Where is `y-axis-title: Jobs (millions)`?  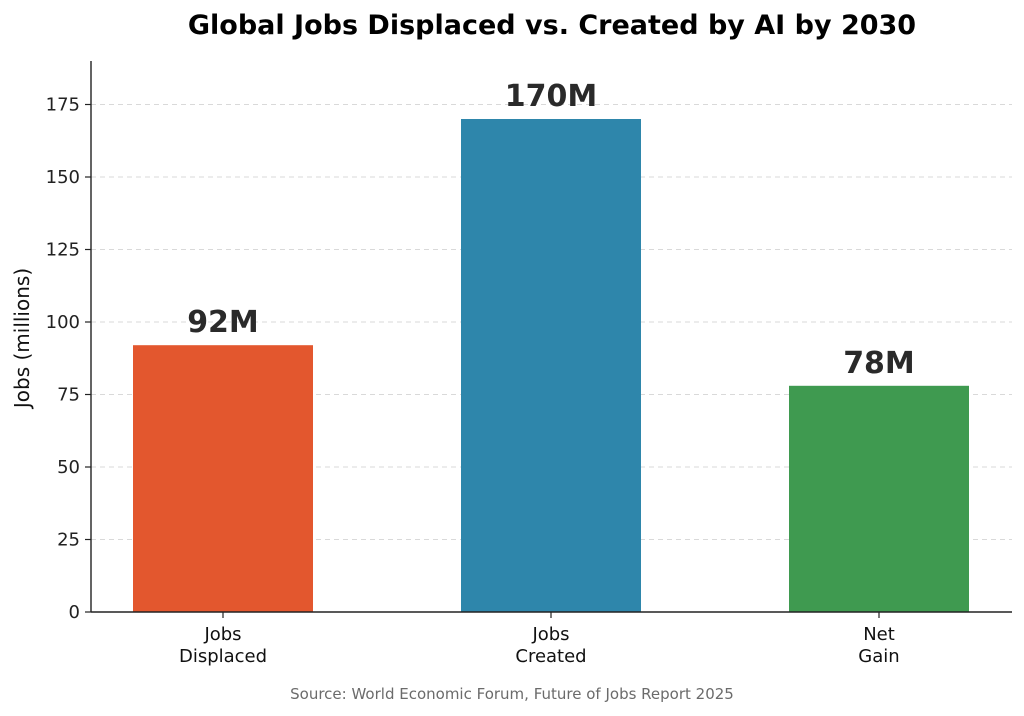 y-axis-title: Jobs (millions) is located at coordinates (22, 339).